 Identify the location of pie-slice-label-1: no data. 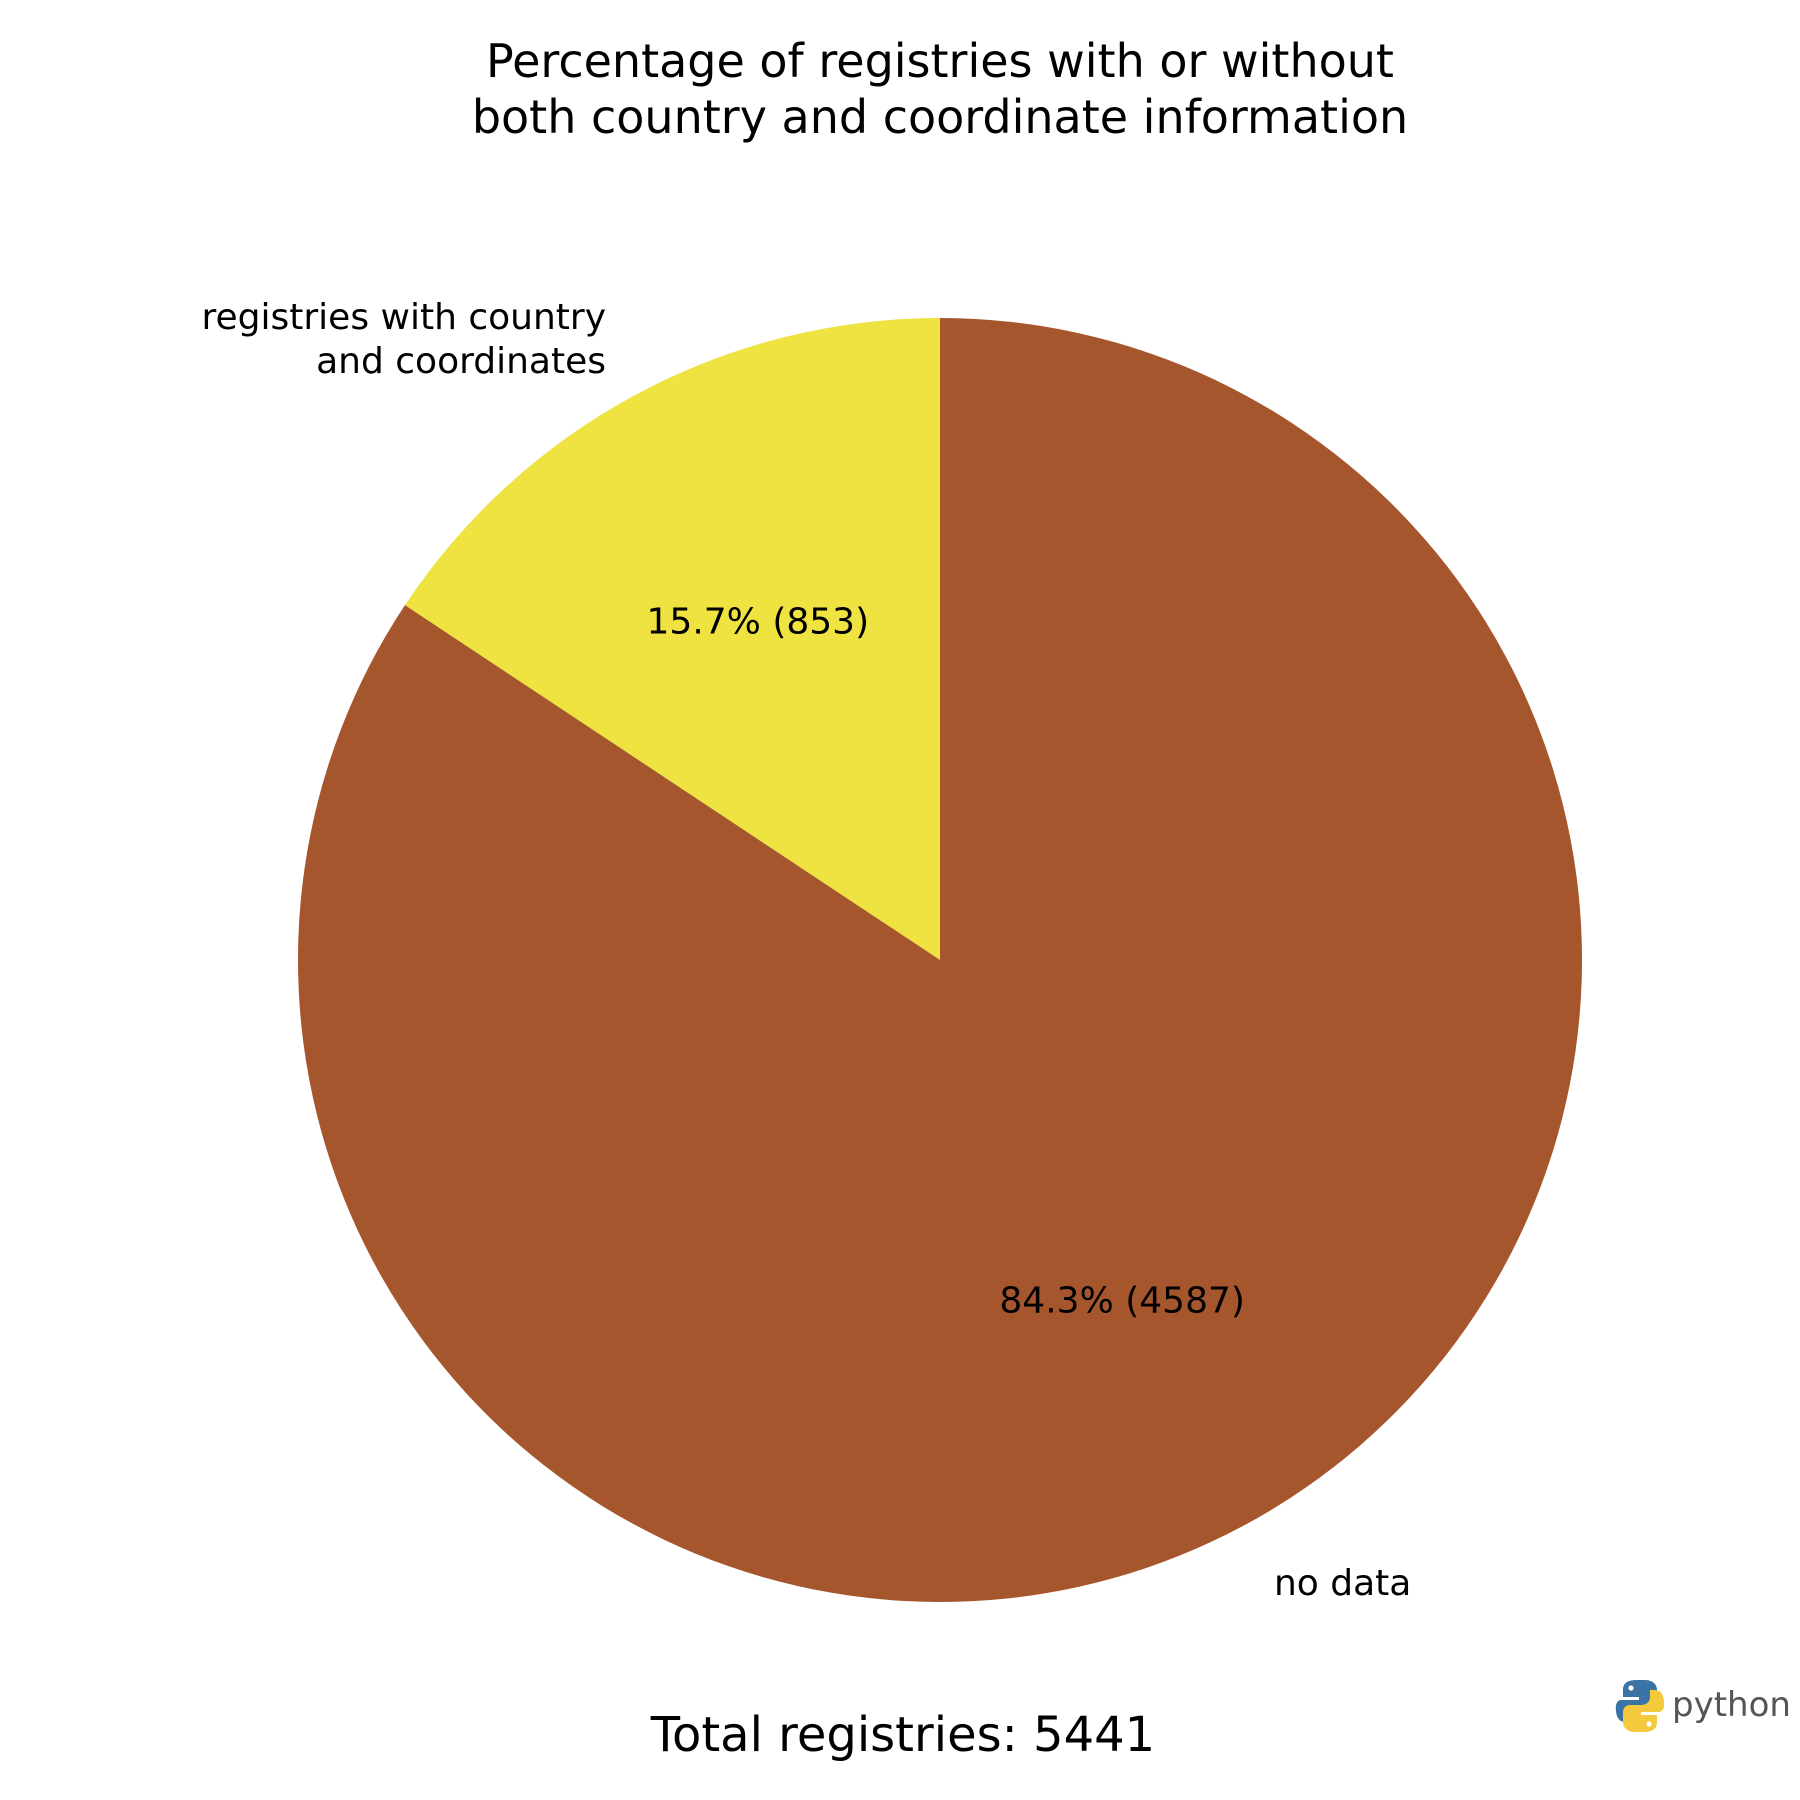
(1342, 1583).